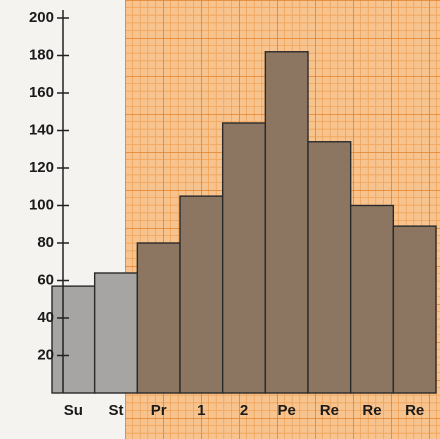 The width and height of the screenshot is (440, 439). I want to click on y-tick-label: 20, so click(45, 354).